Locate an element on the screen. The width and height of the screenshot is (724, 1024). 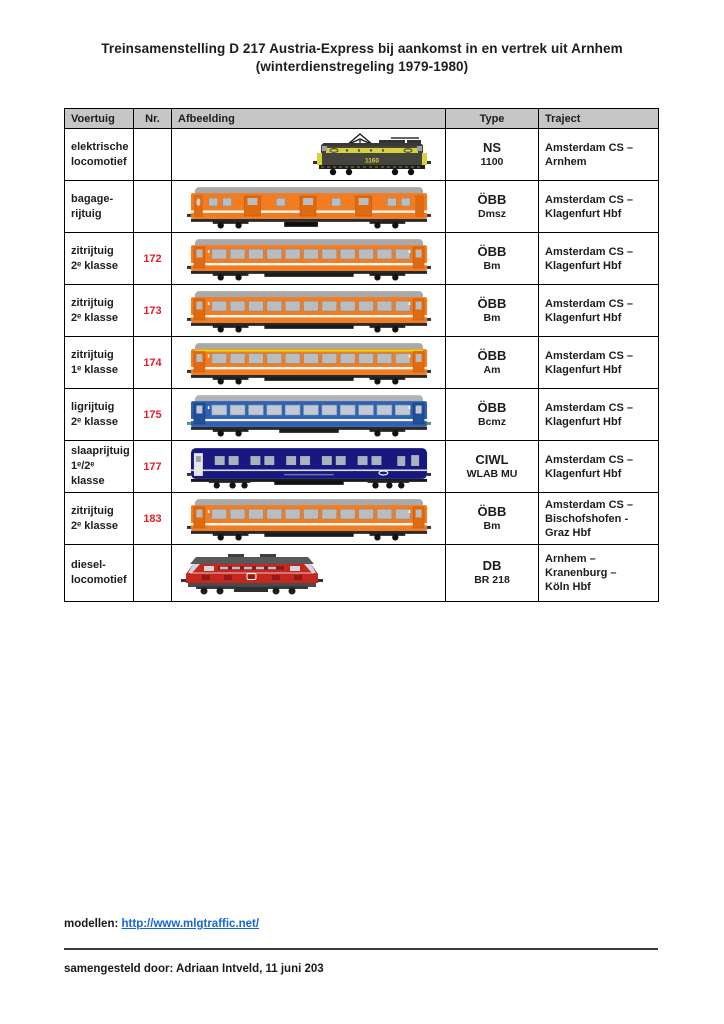
models-link: http://www.mlgtraffic.net/ is located at coordinates (190, 924).